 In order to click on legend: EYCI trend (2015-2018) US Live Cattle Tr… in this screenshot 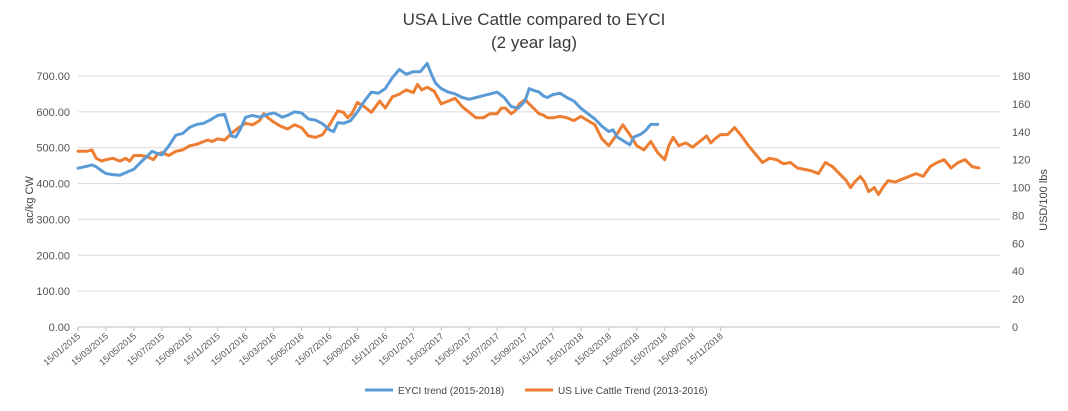, I will do `click(536, 391)`.